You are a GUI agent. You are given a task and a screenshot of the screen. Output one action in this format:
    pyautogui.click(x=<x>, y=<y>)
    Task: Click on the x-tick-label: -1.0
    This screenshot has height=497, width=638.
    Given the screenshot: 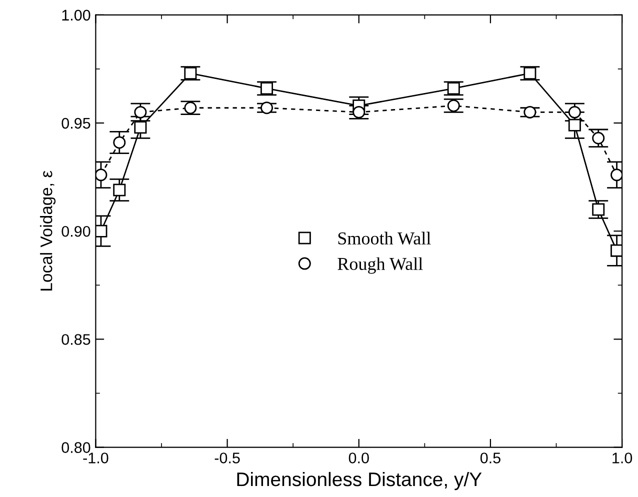 What is the action you would take?
    pyautogui.click(x=95, y=458)
    